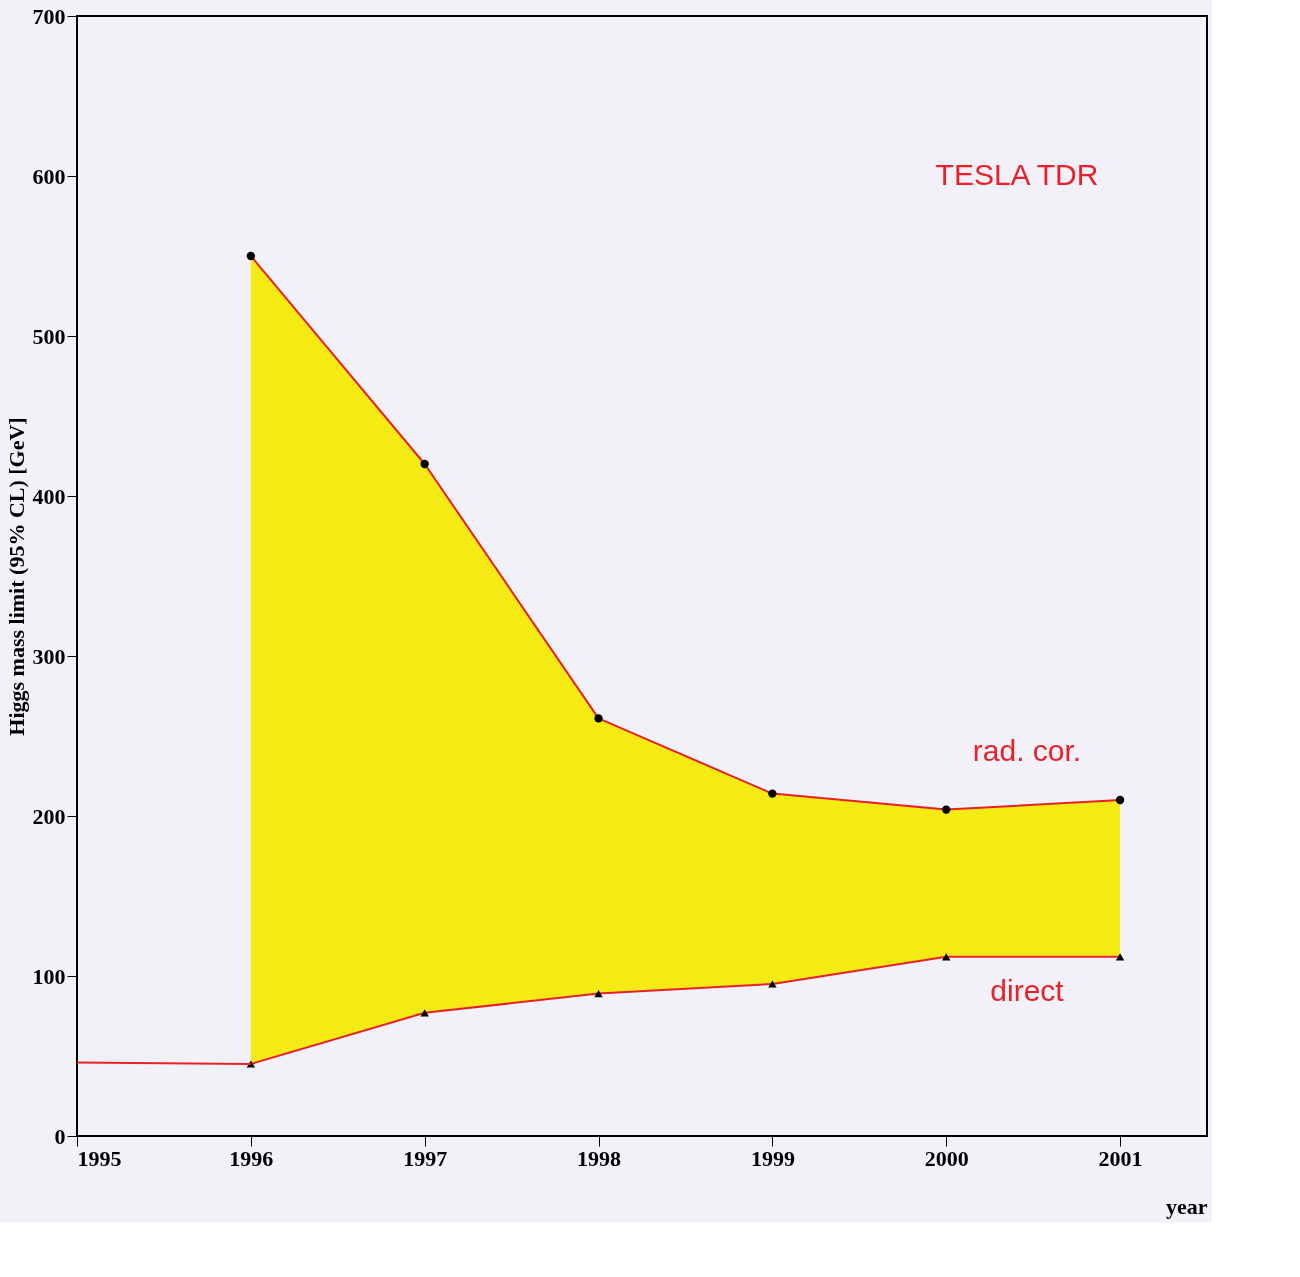 The height and width of the screenshot is (1277, 1300). Describe the element at coordinates (49, 816) in the screenshot. I see `y-tick-label: 200` at that location.